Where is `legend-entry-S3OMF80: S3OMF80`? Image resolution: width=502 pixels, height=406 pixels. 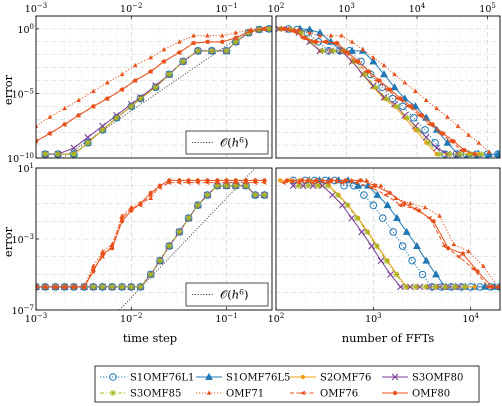 legend-entry-S3OMF80: S3OMF80 is located at coordinates (422, 378).